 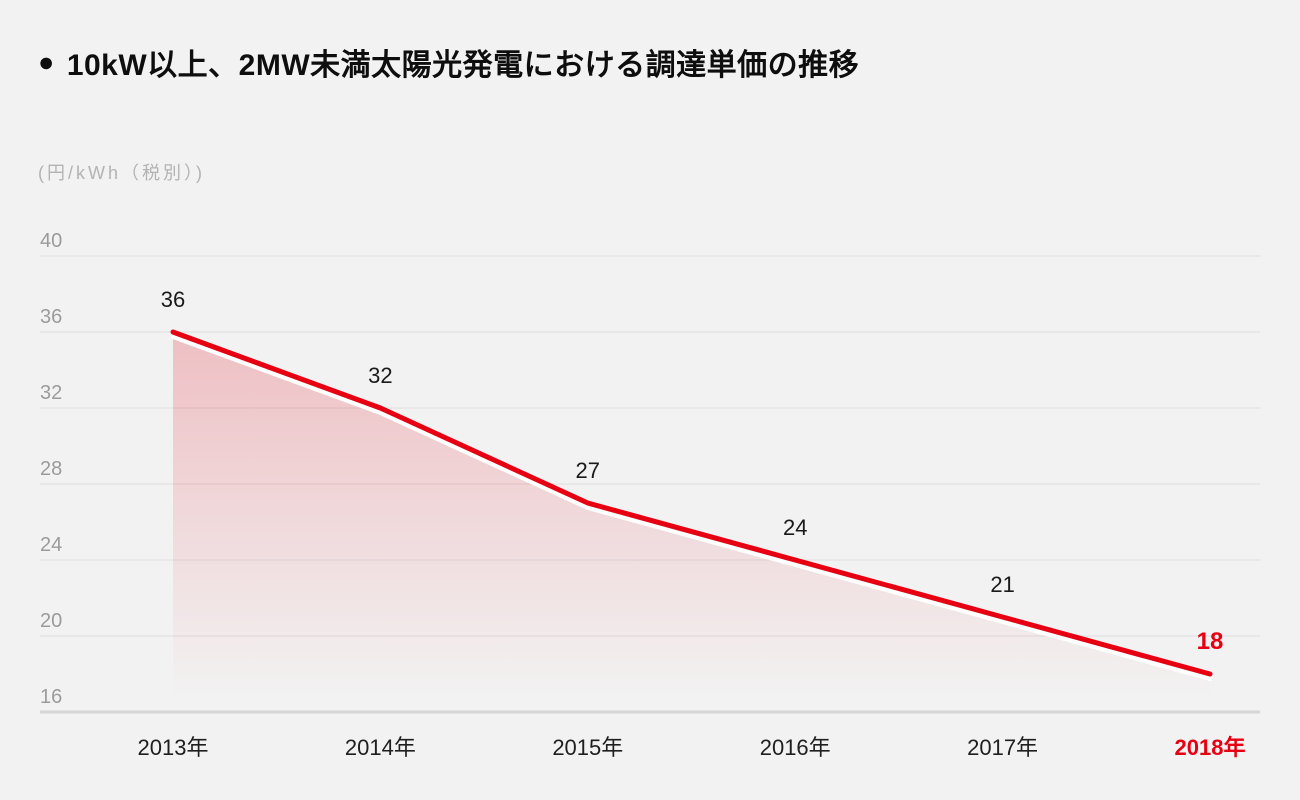 I want to click on chart-title-text: 10kW以上、2MW未満太陽光発電における調達単価の推移, so click(x=463, y=65).